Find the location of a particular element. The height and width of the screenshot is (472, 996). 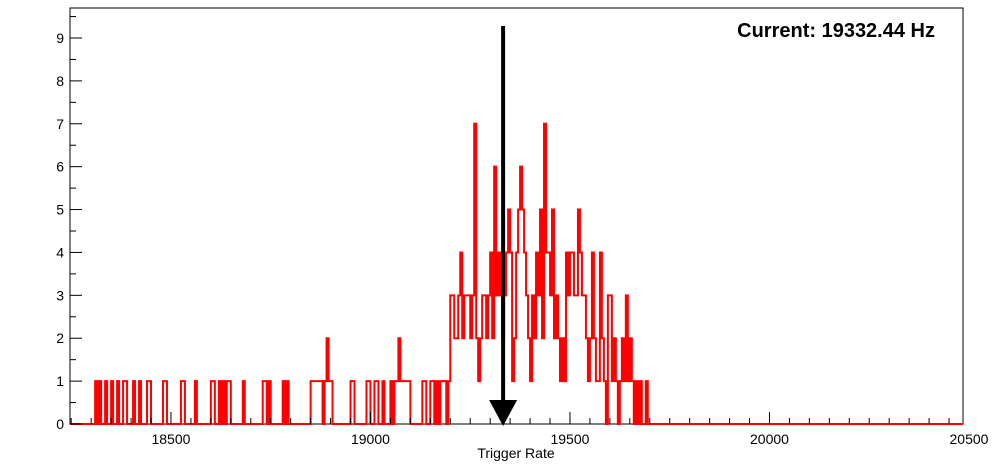

x-tick-label: 19500 is located at coordinates (569, 439).